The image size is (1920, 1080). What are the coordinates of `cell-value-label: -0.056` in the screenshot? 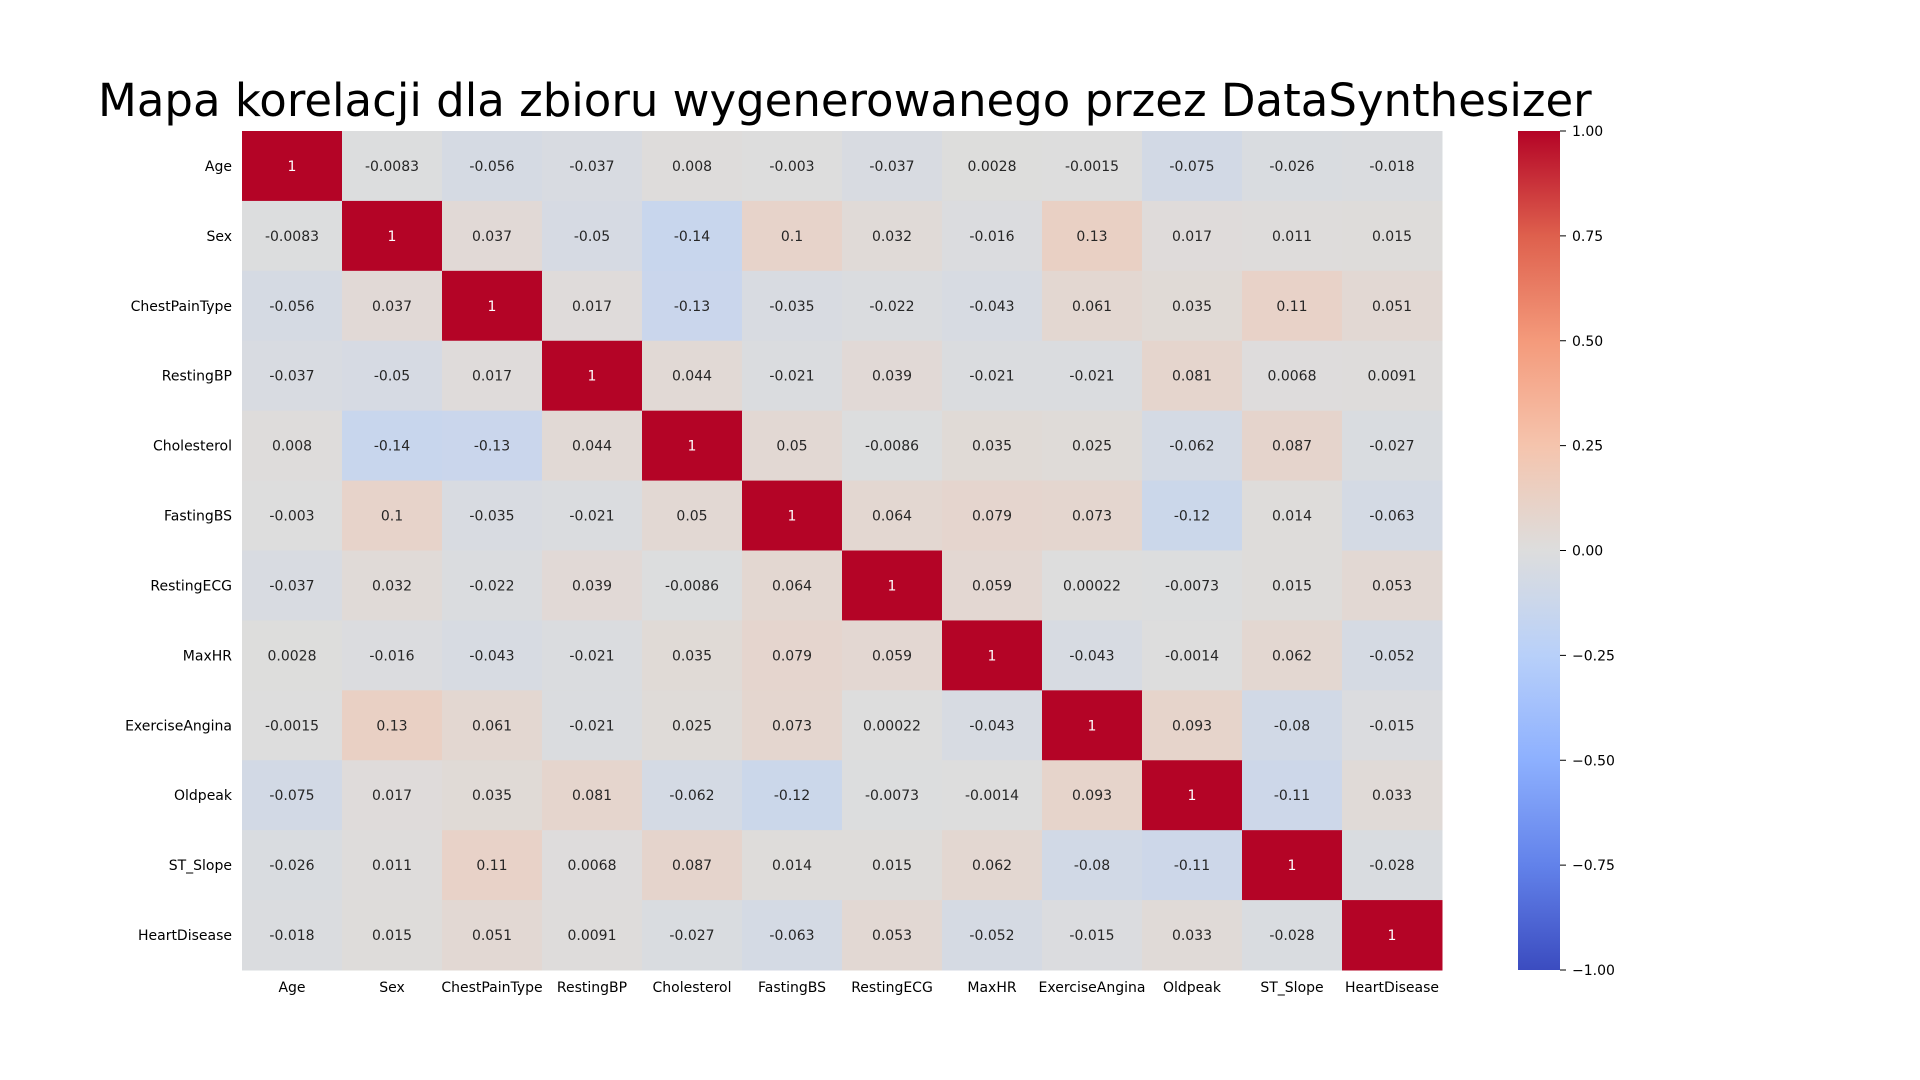 It's located at (491, 167).